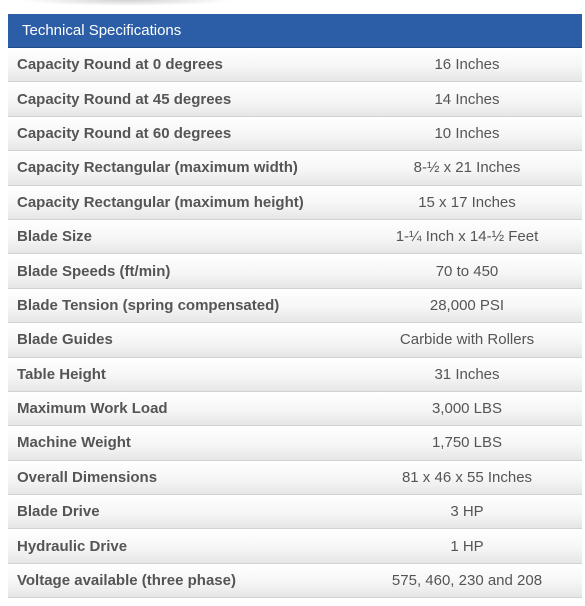 The height and width of the screenshot is (606, 585). I want to click on table-row: Capacity Round at 45 degrees 14 Inches, so click(295, 99).